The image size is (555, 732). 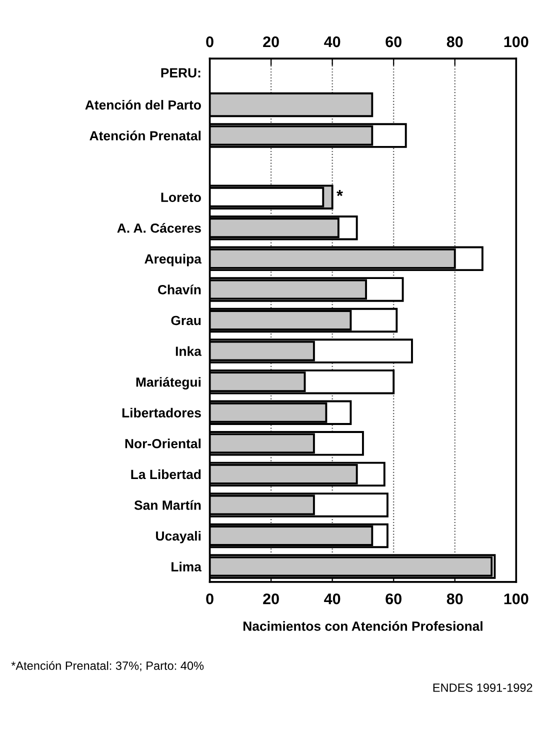 I want to click on y-tick-label: Atención del Parto, so click(x=143, y=105).